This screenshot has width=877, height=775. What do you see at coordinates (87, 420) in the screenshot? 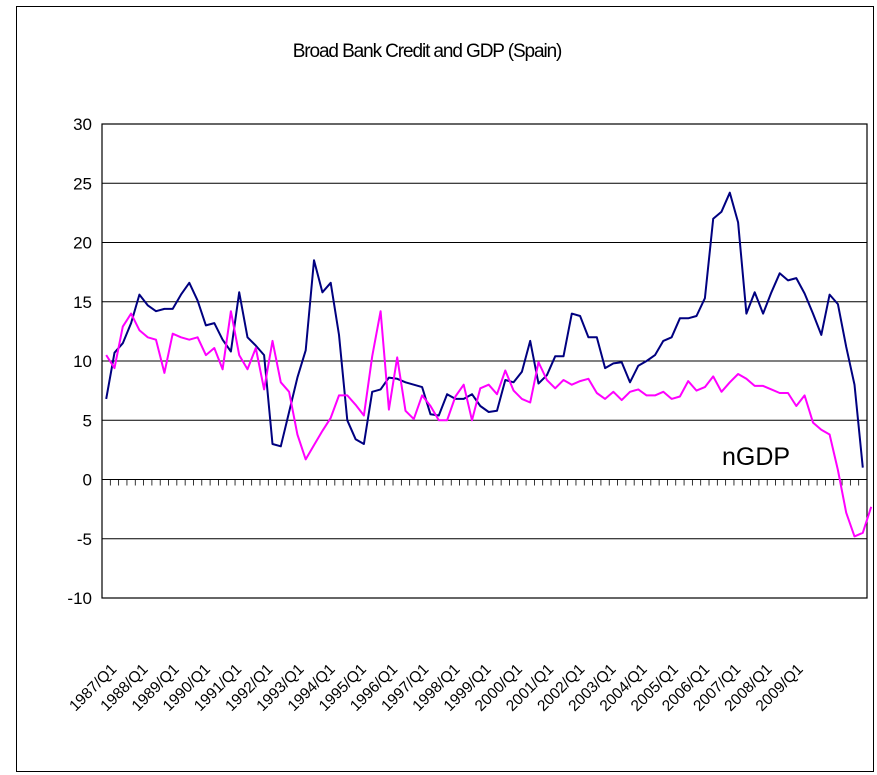
I see `y-tick-label: 5` at bounding box center [87, 420].